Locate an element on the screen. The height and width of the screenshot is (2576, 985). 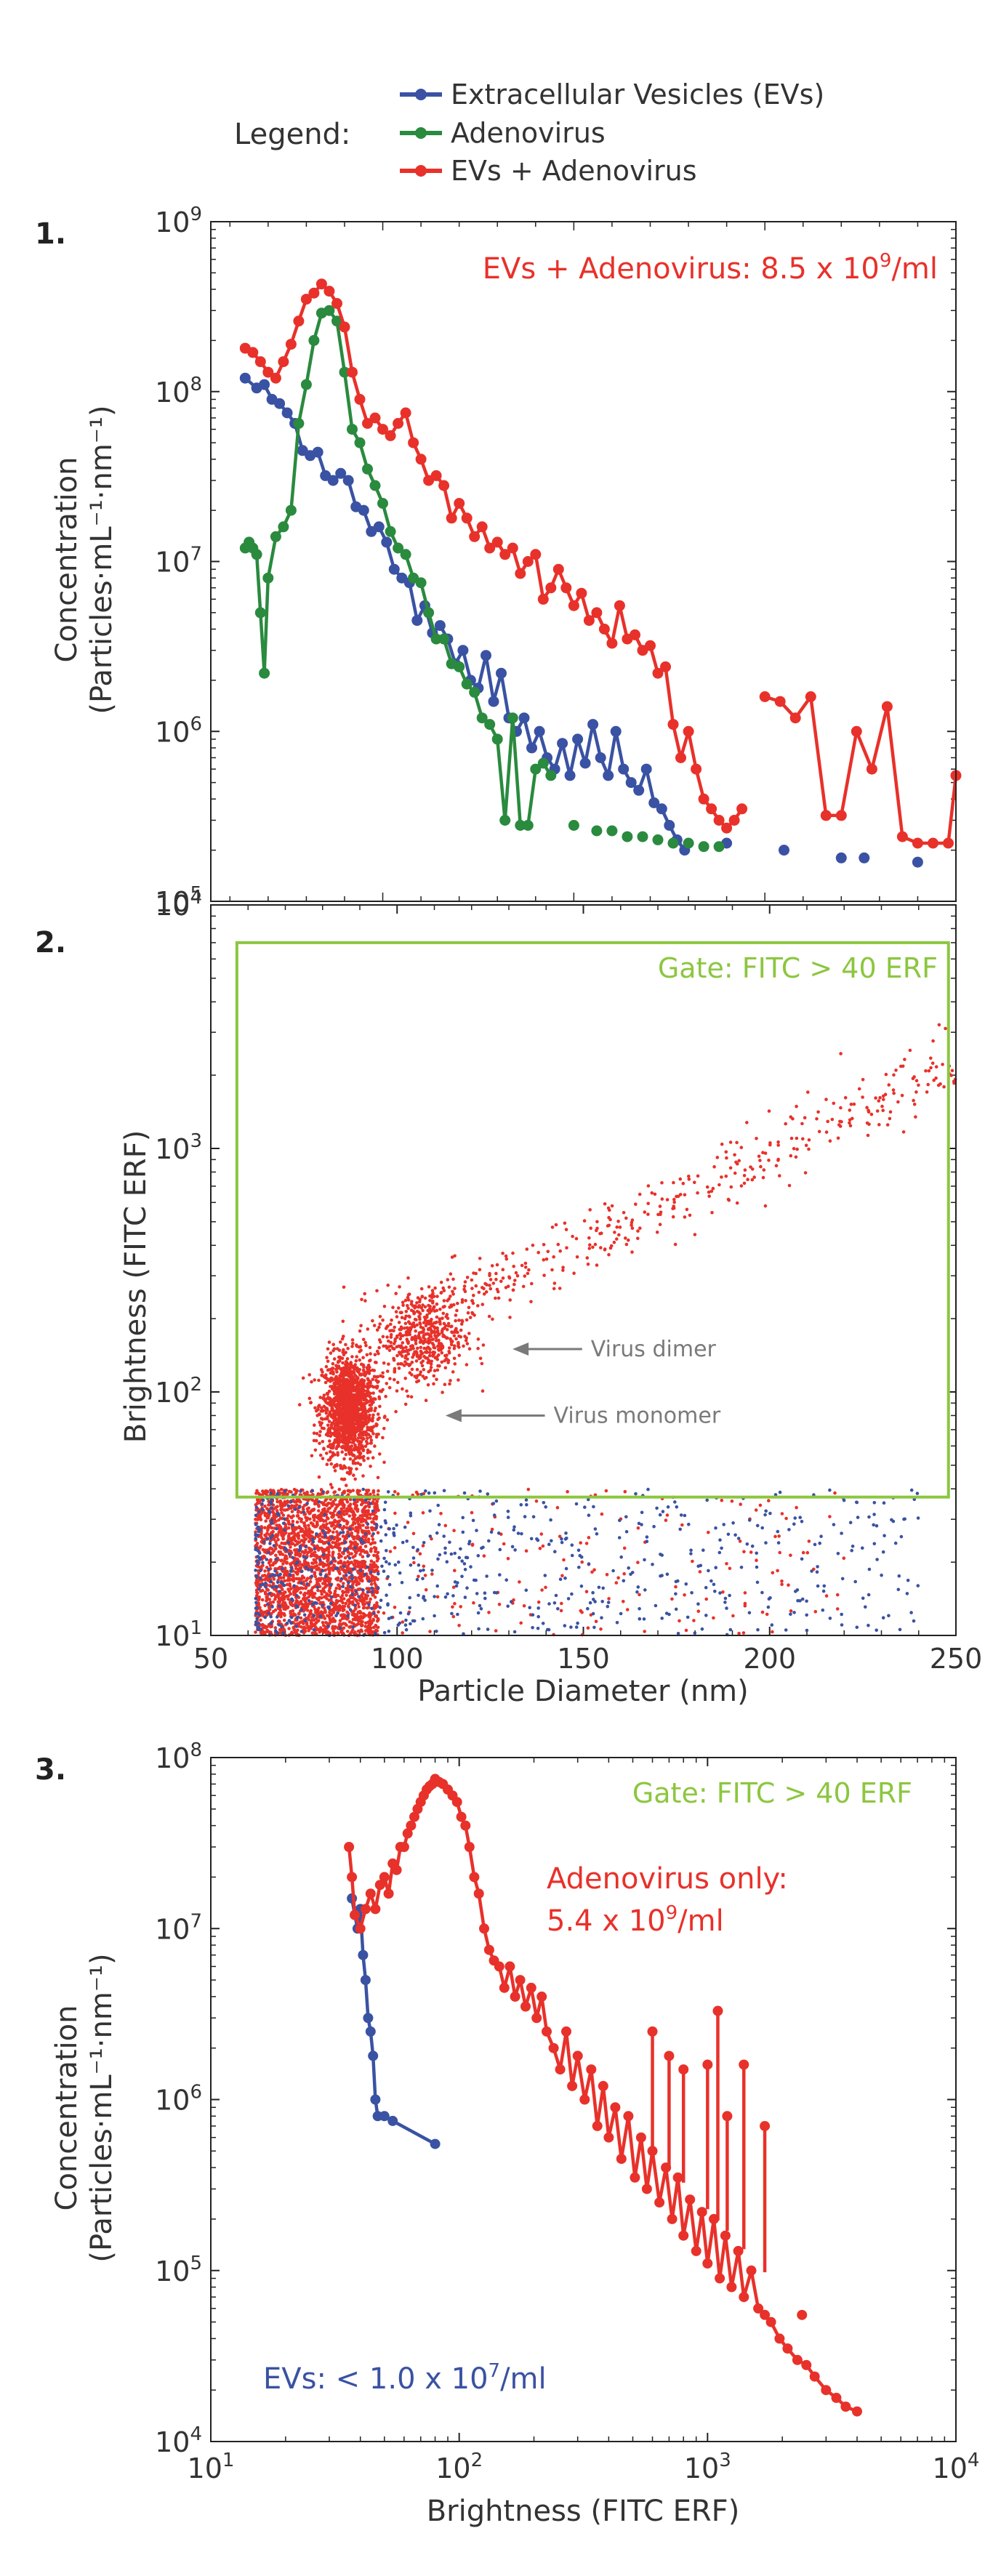
legend-label-mix: EVs + Adenovirus is located at coordinates (574, 171).